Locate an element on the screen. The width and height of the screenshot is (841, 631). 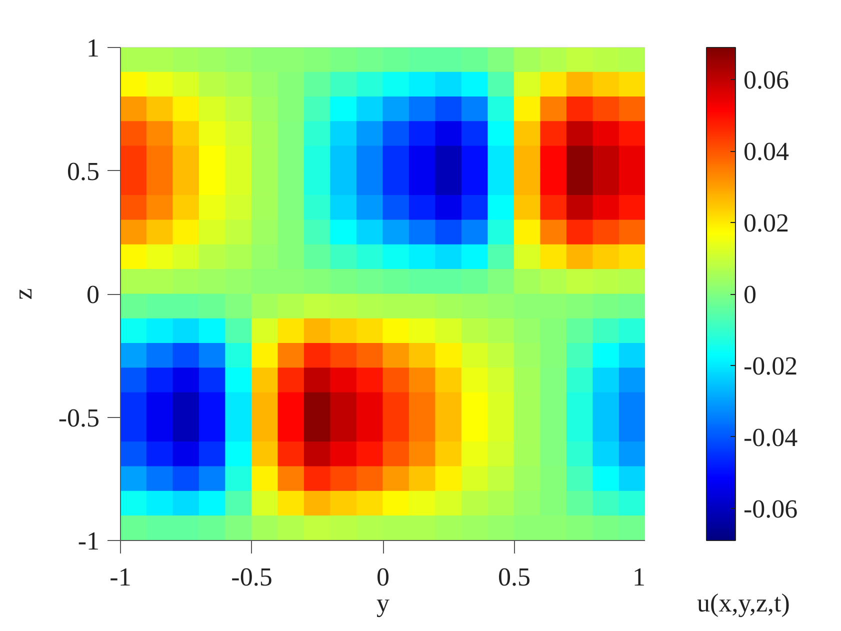
x-tick-label: 0.5 is located at coordinates (514, 577).